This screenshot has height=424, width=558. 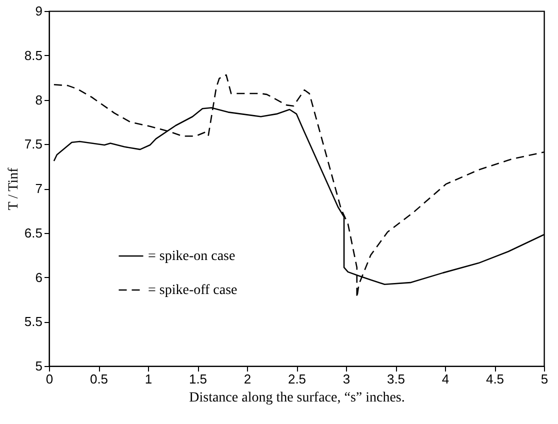 What do you see at coordinates (33, 322) in the screenshot?
I see `y-tick-label: 5.5` at bounding box center [33, 322].